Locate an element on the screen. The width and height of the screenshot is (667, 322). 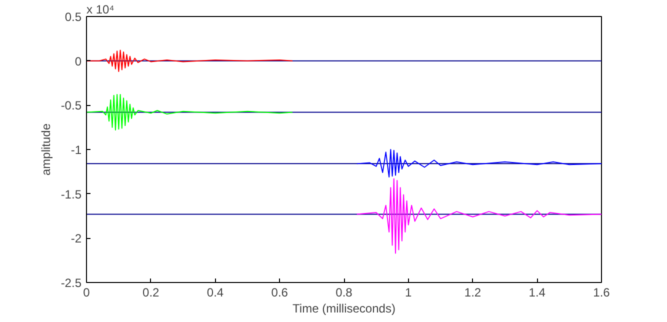
y-axis-title: amplitude is located at coordinates (45, 149).